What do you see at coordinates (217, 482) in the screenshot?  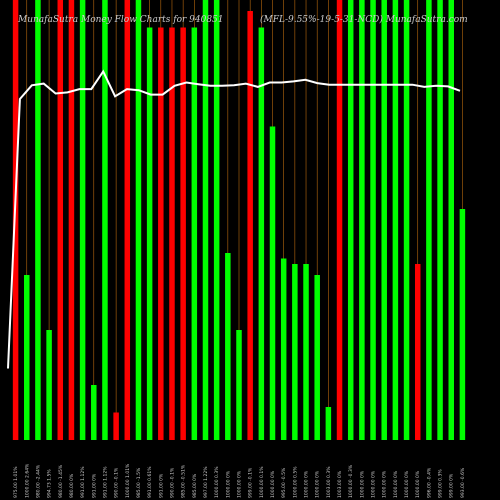 I see `x-tick-label: 1000.00 0.3%` at bounding box center [217, 482].